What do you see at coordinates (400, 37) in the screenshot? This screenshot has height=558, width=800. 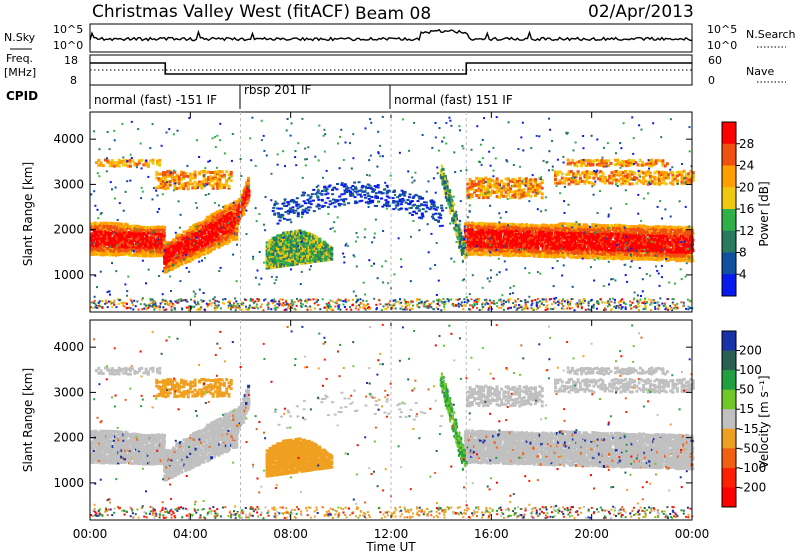 I see `noise-panel: N.Sky 10^5 10^0 10^5 10^0 N.Search` at bounding box center [400, 37].